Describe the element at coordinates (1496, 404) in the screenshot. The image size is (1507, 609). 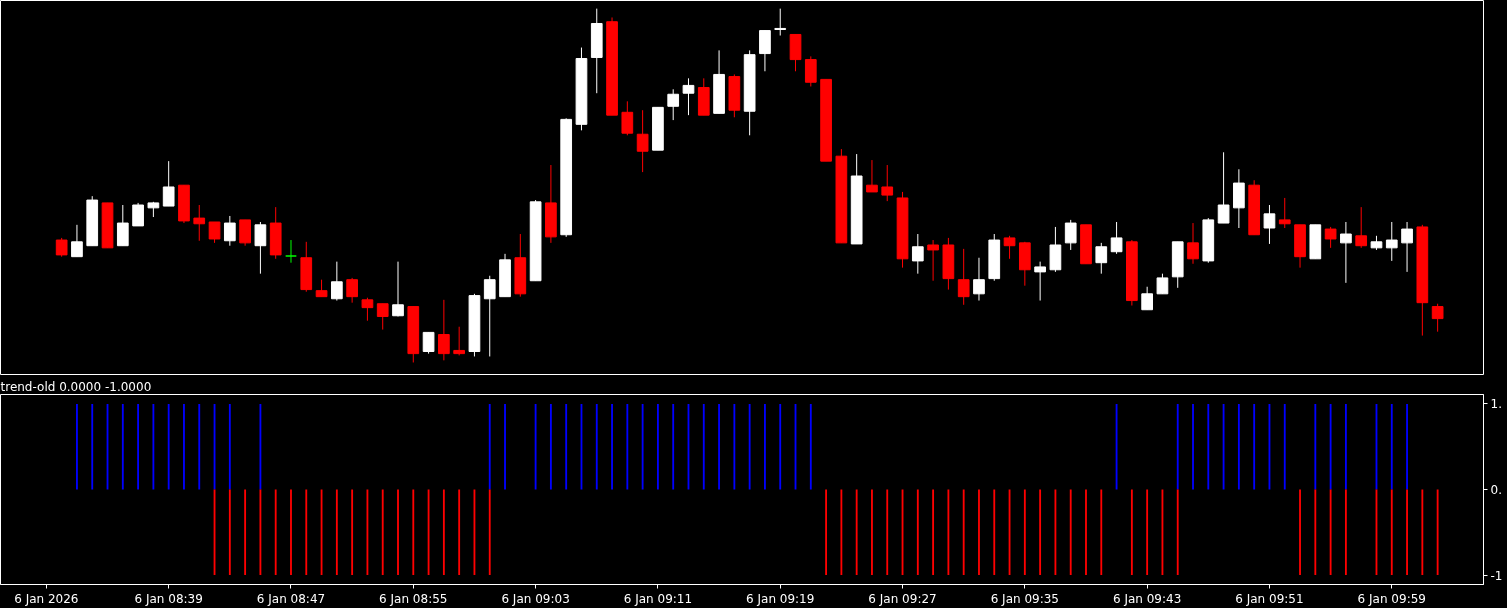
I see `y-tick-label: 1.` at that location.